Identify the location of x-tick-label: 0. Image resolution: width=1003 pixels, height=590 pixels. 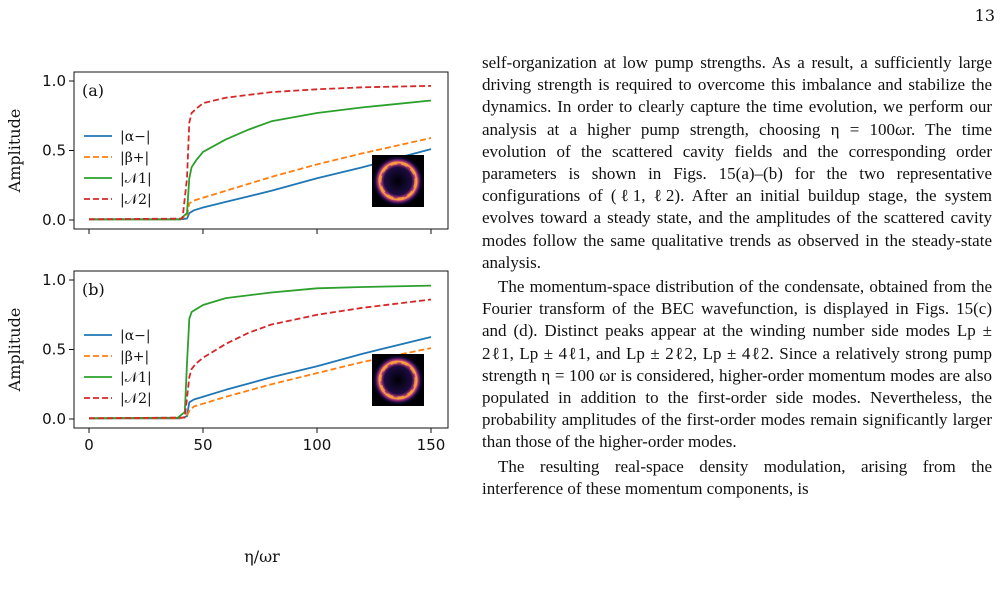
(89, 445).